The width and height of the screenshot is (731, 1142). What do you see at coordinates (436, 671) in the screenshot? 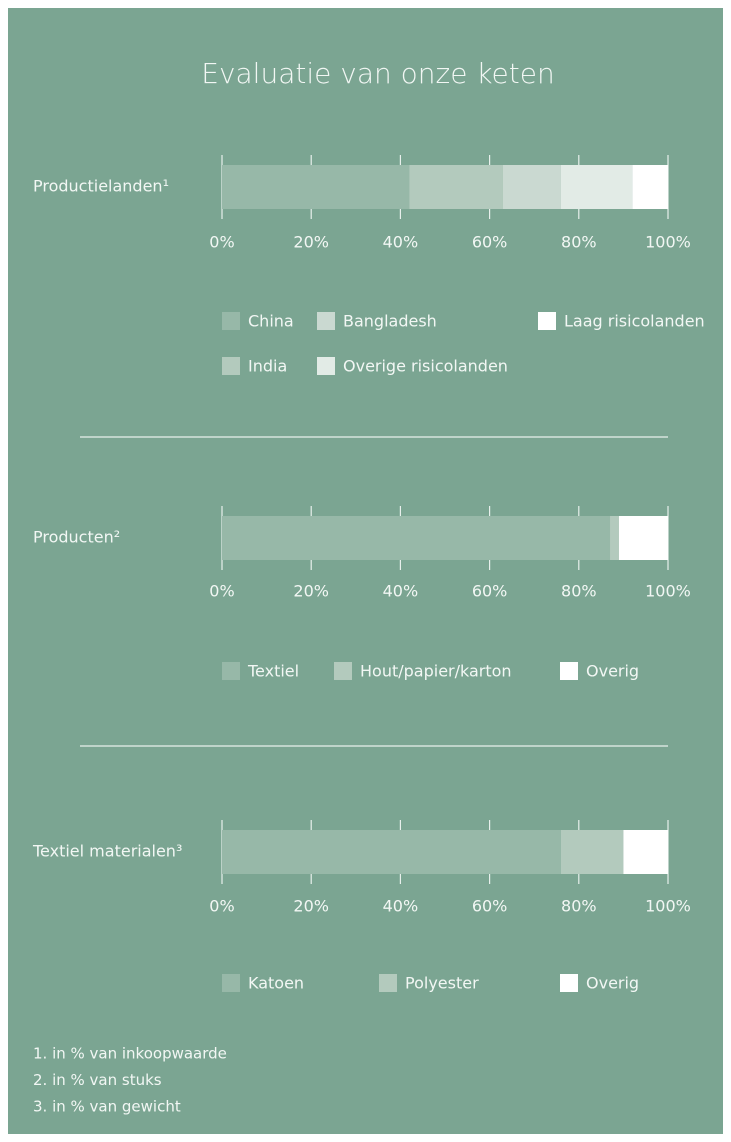
I see `legend-label: Hout/papier/karton` at bounding box center [436, 671].